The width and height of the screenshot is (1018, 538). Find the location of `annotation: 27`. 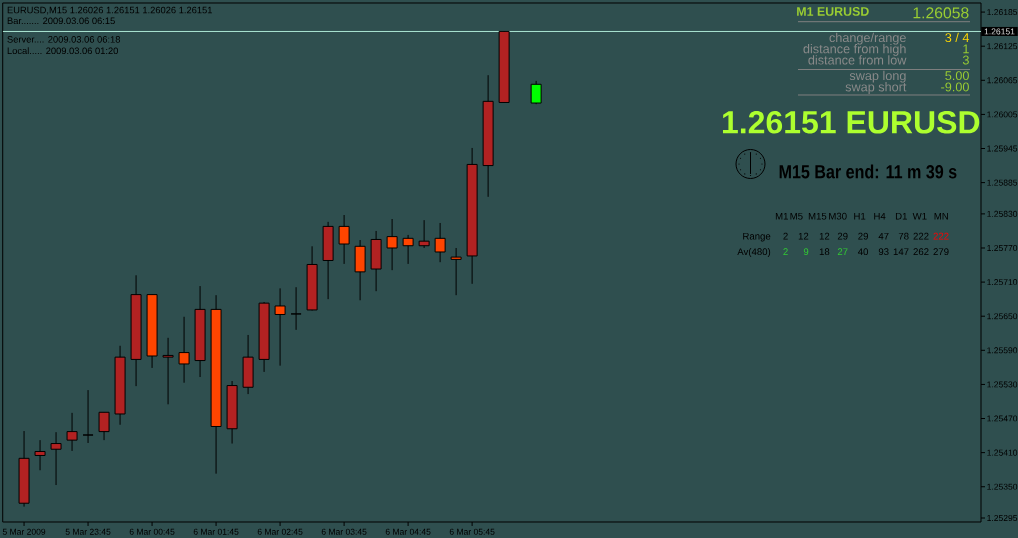

annotation: 27 is located at coordinates (842, 251).